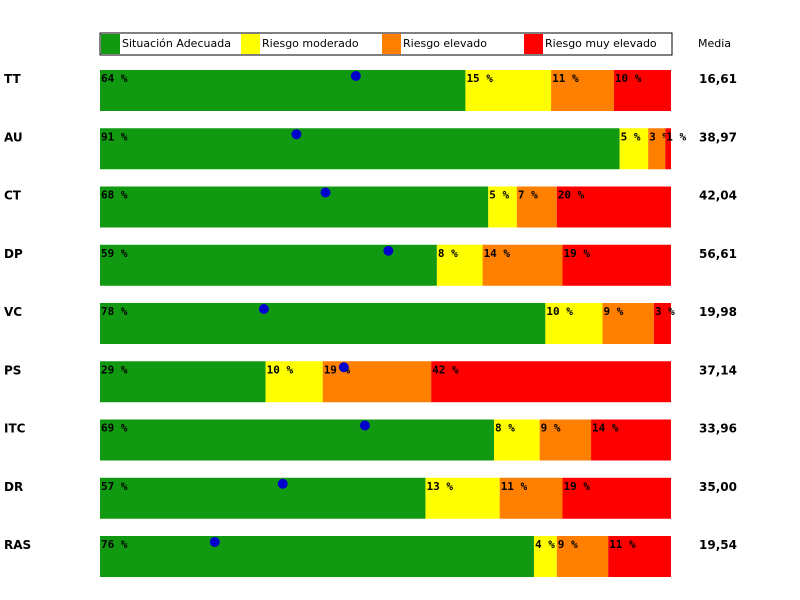 The height and width of the screenshot is (600, 800). Describe the element at coordinates (718, 370) in the screenshot. I see `media-value: 37,14` at that location.